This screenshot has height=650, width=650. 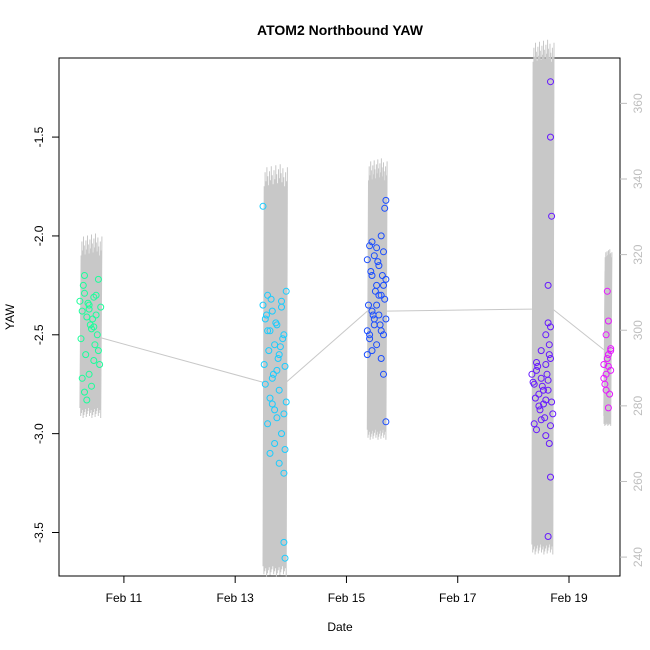 What do you see at coordinates (347, 598) in the screenshot?
I see `x-tick-label: Feb 15` at bounding box center [347, 598].